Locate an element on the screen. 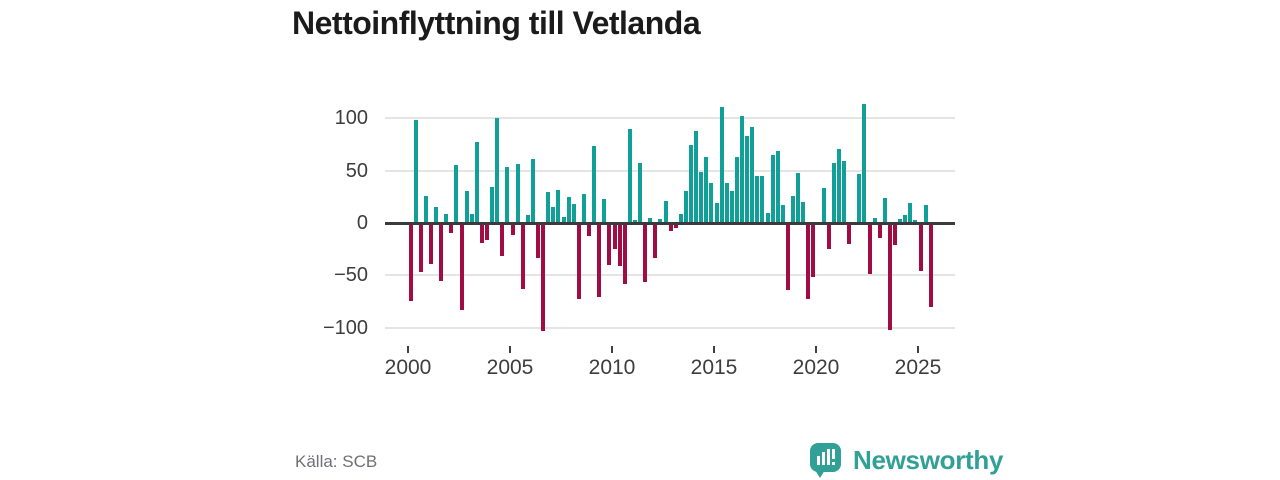  bar-2021-Q3 is located at coordinates (849, 233).